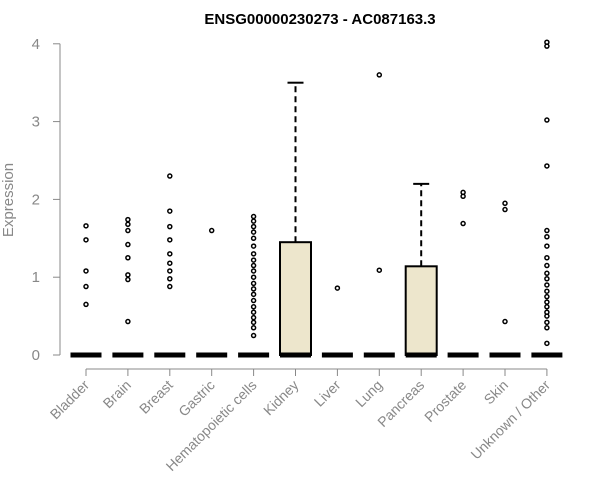 Image resolution: width=600 pixels, height=500 pixels. I want to click on y-axis-label: Expression, so click(8, 200).